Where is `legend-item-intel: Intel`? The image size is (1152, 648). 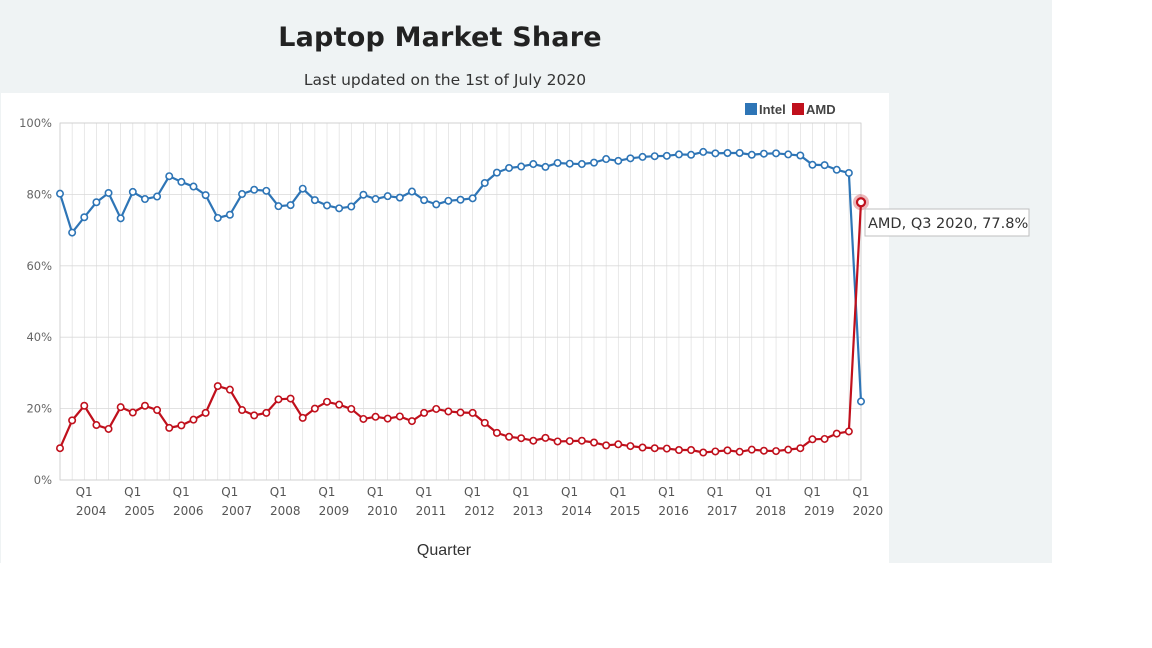 legend-item-intel: Intel is located at coordinates (765, 109).